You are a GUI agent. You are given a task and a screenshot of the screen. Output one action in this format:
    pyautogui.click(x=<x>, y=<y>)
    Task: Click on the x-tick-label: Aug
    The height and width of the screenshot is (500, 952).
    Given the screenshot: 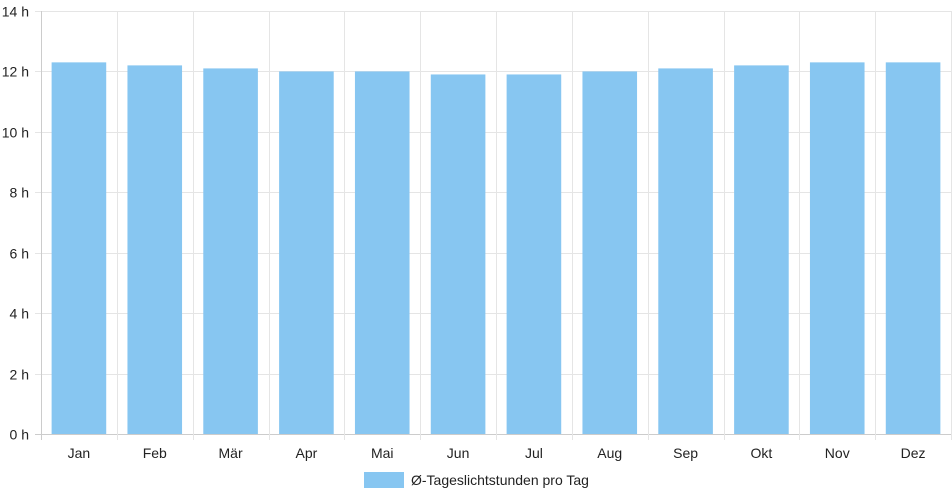 What is the action you would take?
    pyautogui.click(x=609, y=453)
    